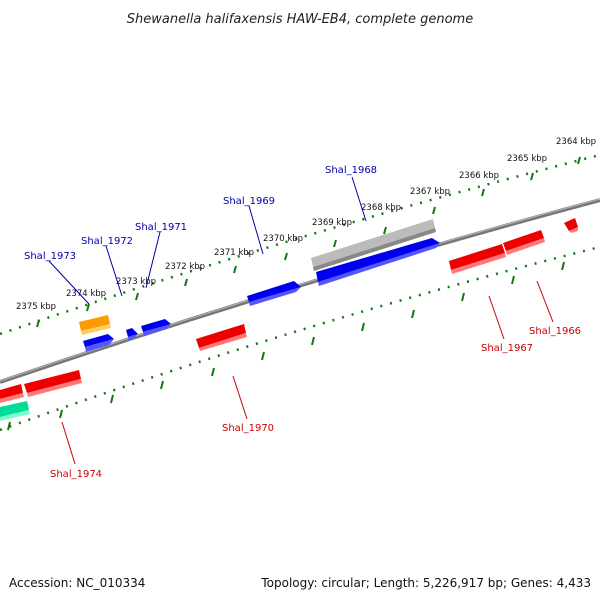 The image size is (600, 600). Describe the element at coordinates (86, 294) in the screenshot. I see `tick-label: 2374 kbp` at that location.